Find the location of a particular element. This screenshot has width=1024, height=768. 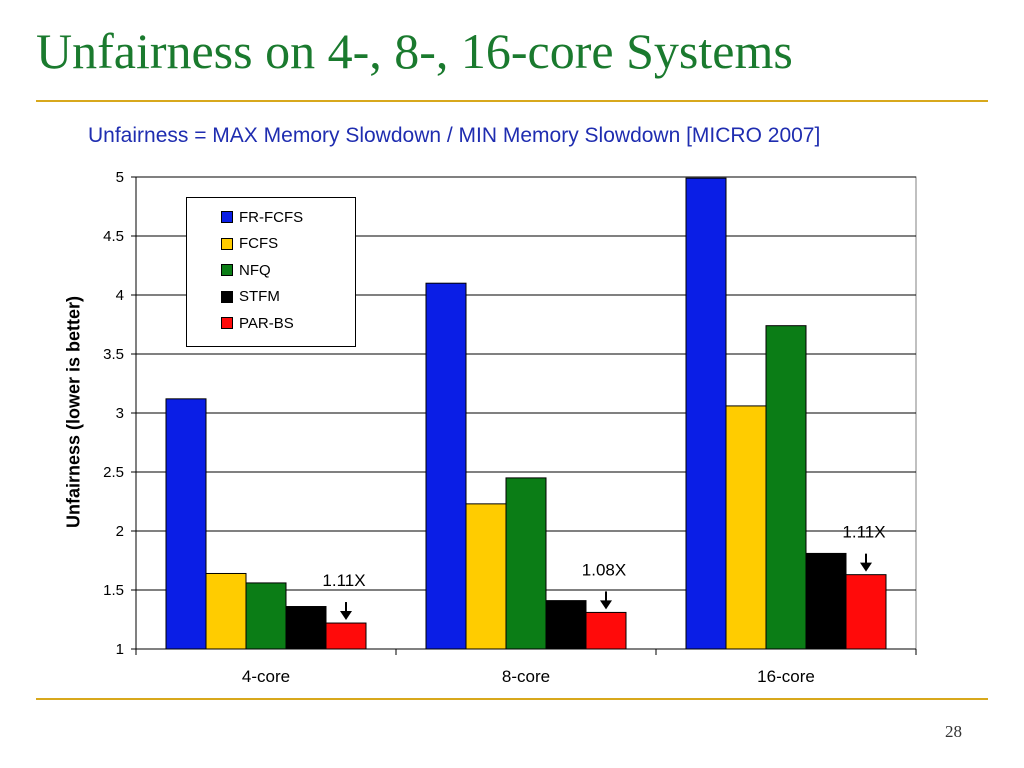

title-divider is located at coordinates (512, 101).